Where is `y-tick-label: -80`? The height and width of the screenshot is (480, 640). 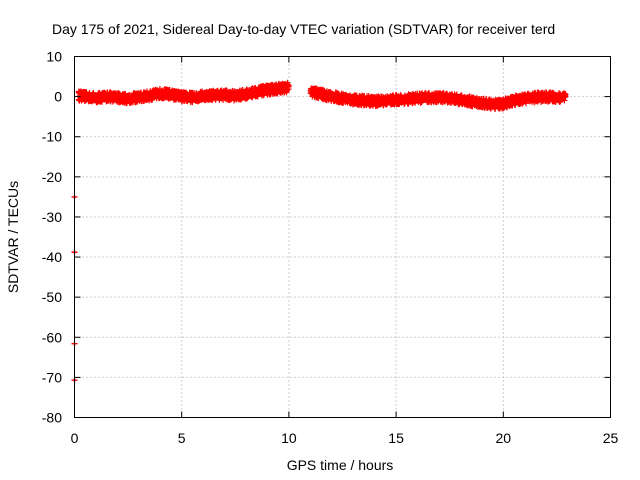 y-tick-label: -80 is located at coordinates (52, 418).